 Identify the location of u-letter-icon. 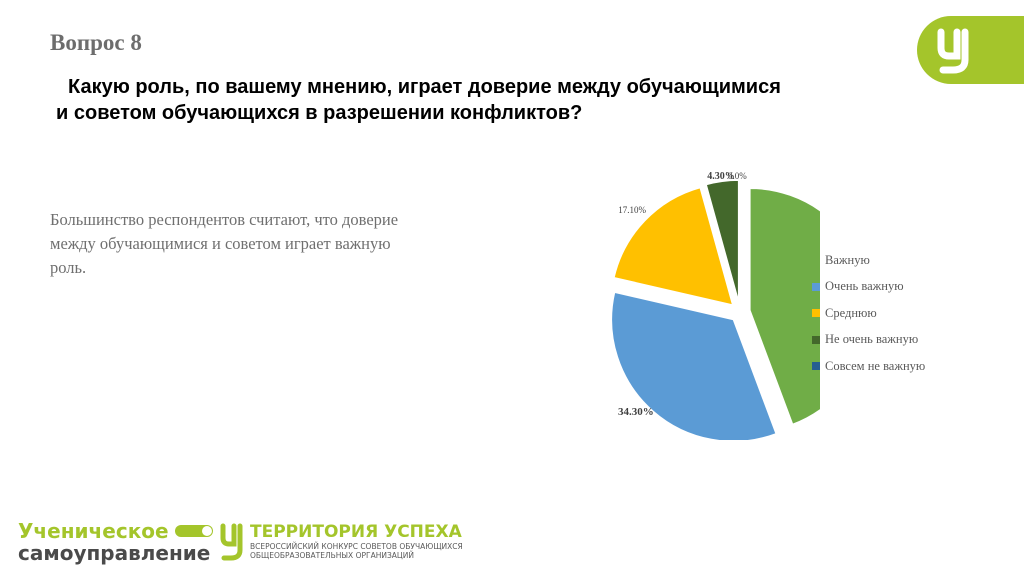
(231, 542).